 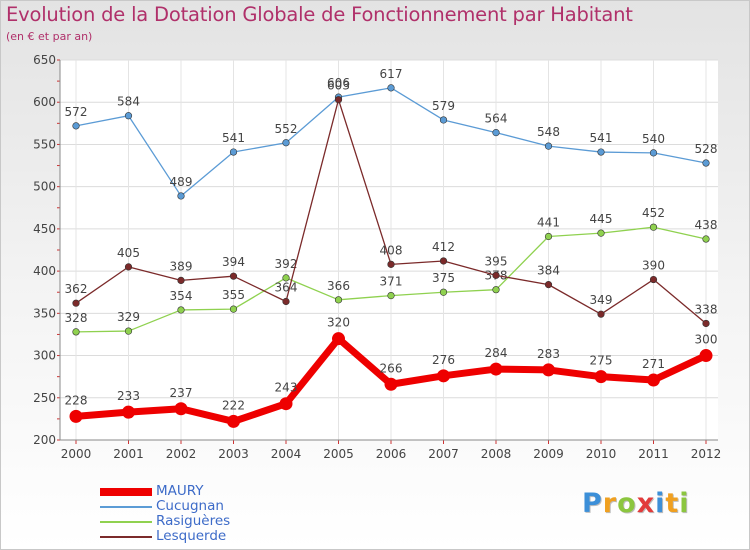 I want to click on data-label: 375, so click(x=443, y=278).